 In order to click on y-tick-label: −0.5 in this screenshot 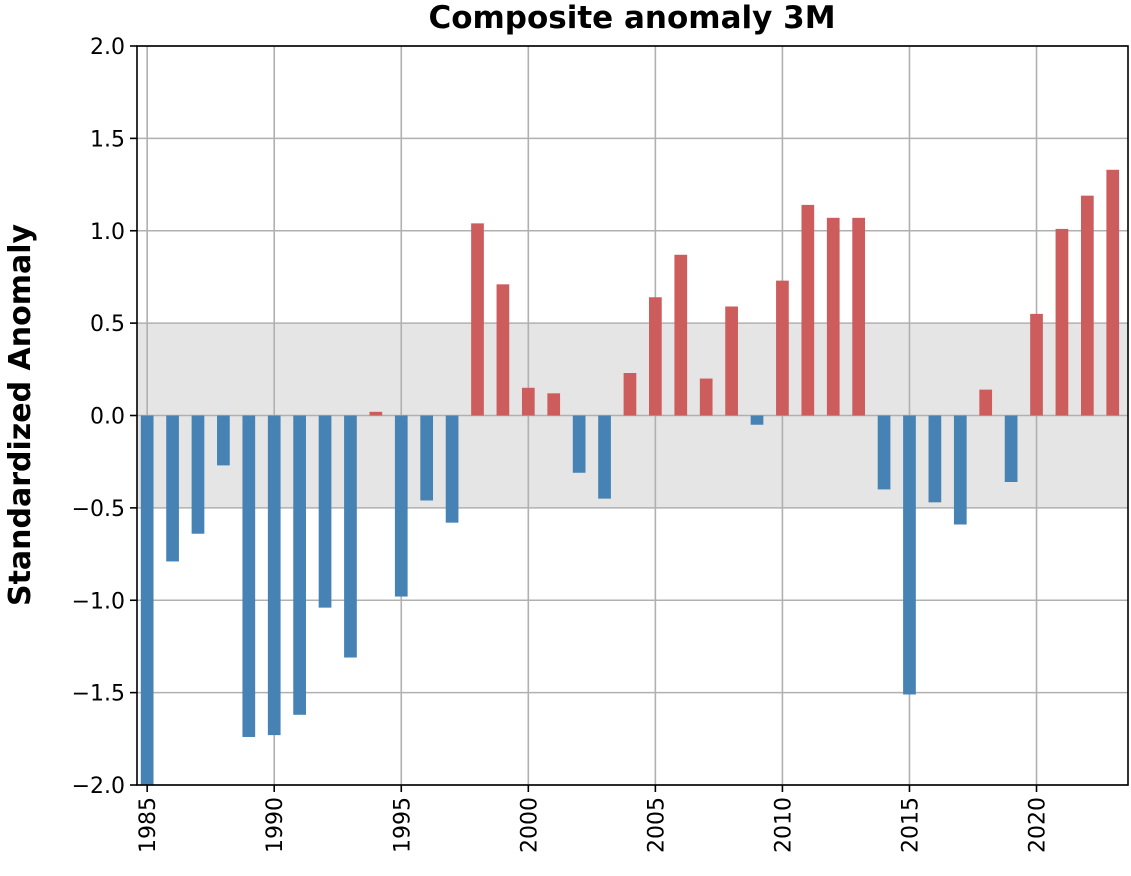, I will do `click(98, 509)`.